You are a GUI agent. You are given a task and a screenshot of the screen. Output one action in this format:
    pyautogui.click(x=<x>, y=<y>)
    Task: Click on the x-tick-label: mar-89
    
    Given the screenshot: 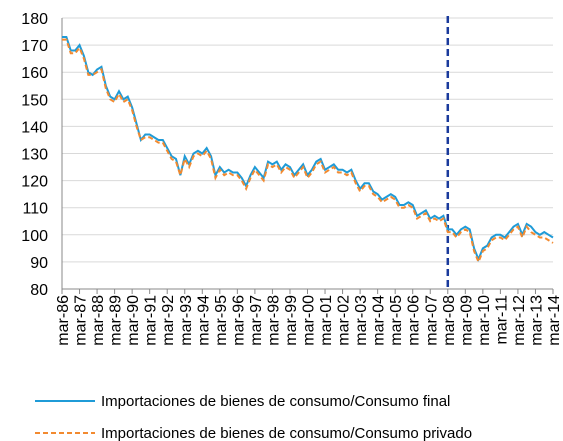 What is the action you would take?
    pyautogui.click(x=116, y=320)
    